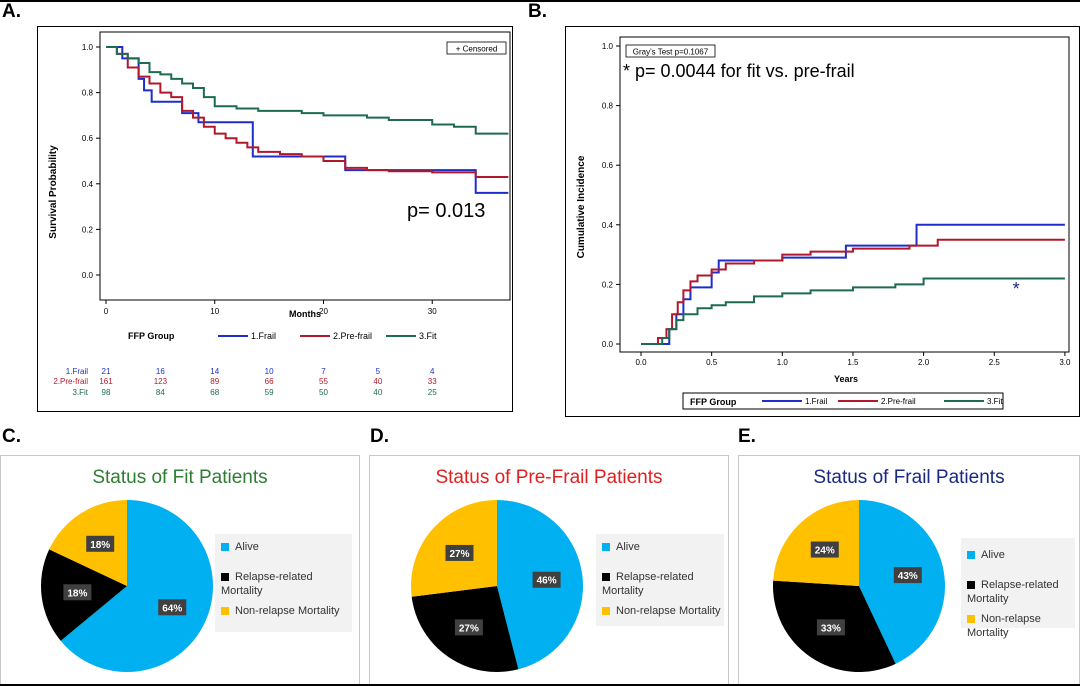  Describe the element at coordinates (323, 392) in the screenshot. I see `a-risk-value: 50` at that location.